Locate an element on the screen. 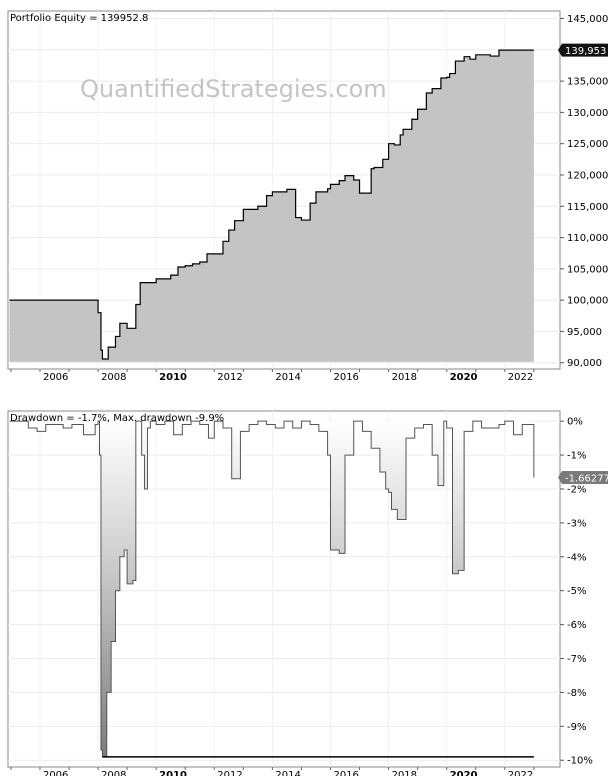 The image size is (612, 776). drawdown-title: Drawdown = -1.7%, Max. drawdown -9.9% is located at coordinates (117, 418).